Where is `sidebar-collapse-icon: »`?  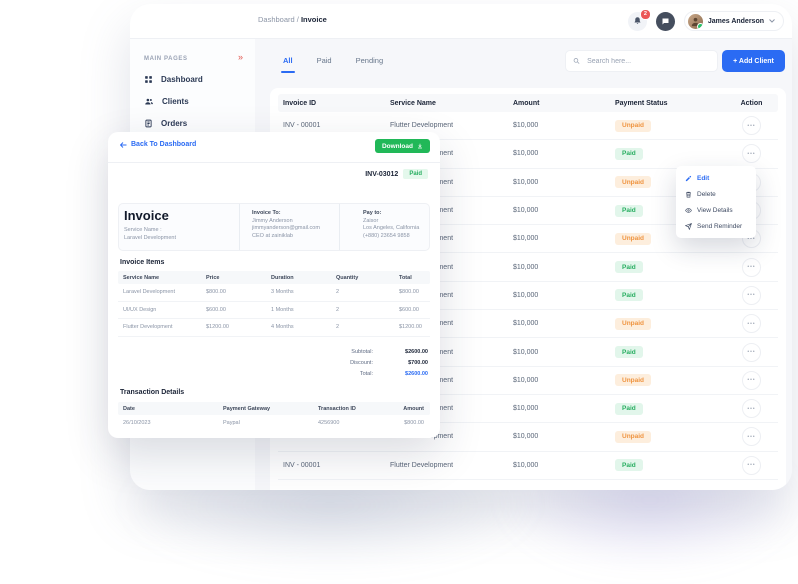 sidebar-collapse-icon: » is located at coordinates (240, 57).